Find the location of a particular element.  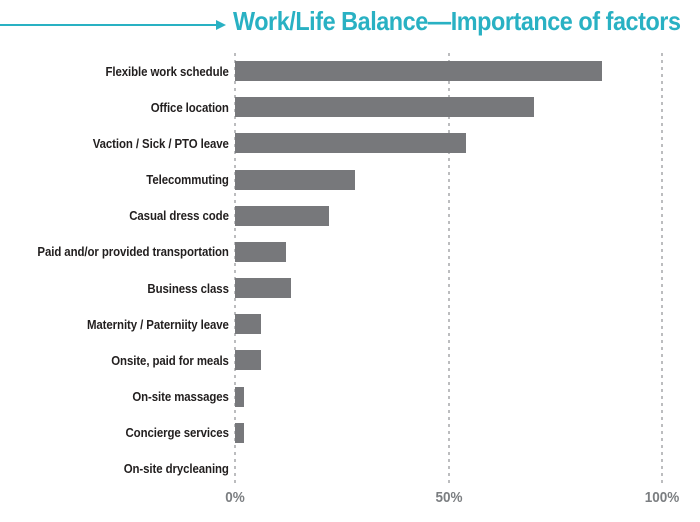

category-label: Office location is located at coordinates (189, 107).